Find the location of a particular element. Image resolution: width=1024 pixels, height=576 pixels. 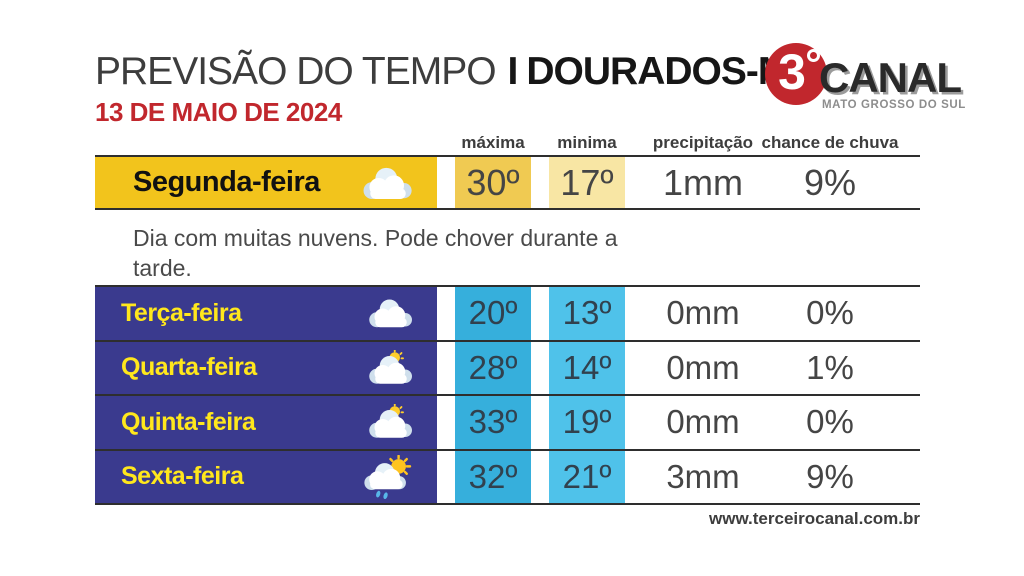

day-cell: Quinta-feira is located at coordinates (266, 422).